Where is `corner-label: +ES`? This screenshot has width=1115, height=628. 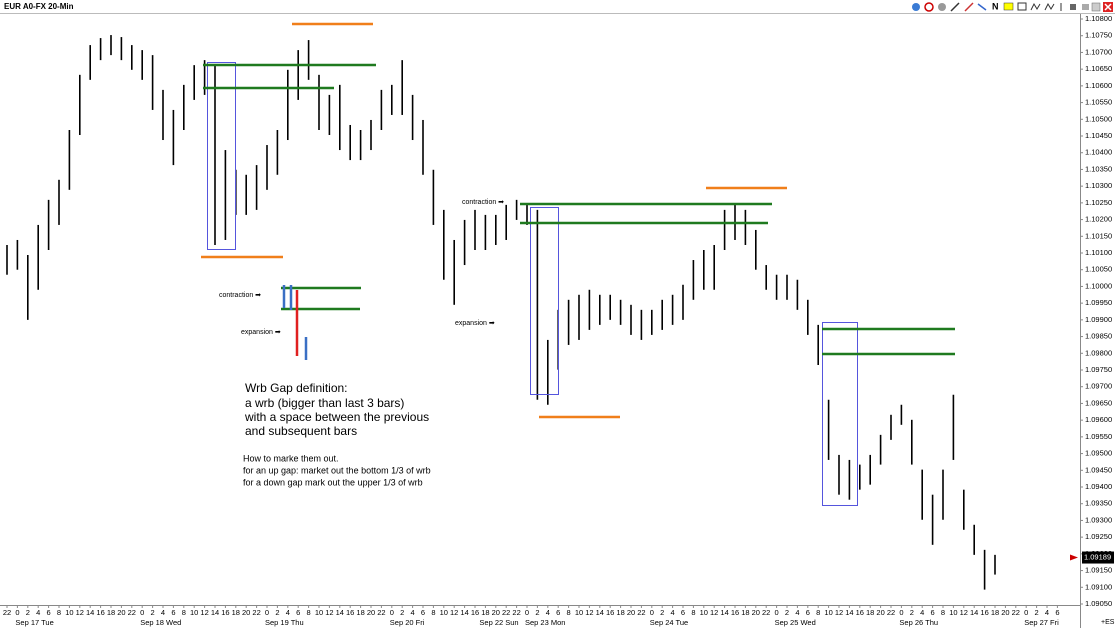 corner-label: +ES is located at coordinates (1108, 622).